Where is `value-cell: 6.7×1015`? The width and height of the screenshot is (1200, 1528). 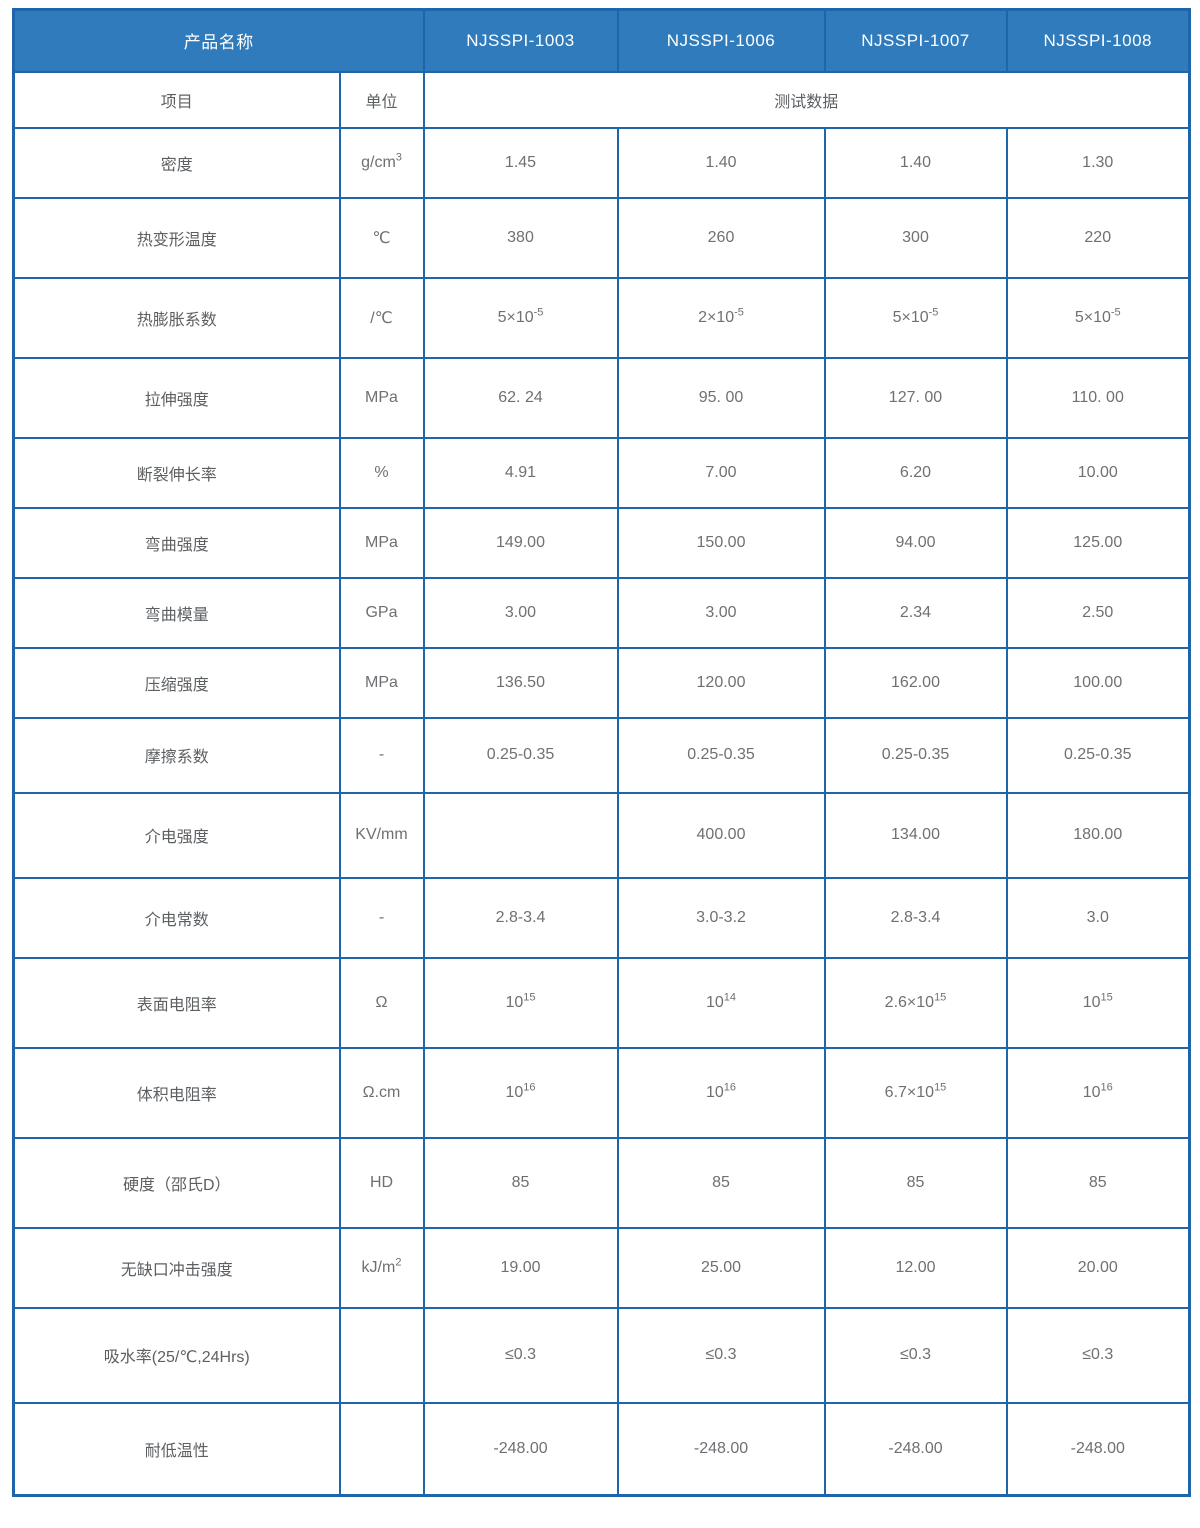
value-cell: 6.7×1015 is located at coordinates (915, 1092).